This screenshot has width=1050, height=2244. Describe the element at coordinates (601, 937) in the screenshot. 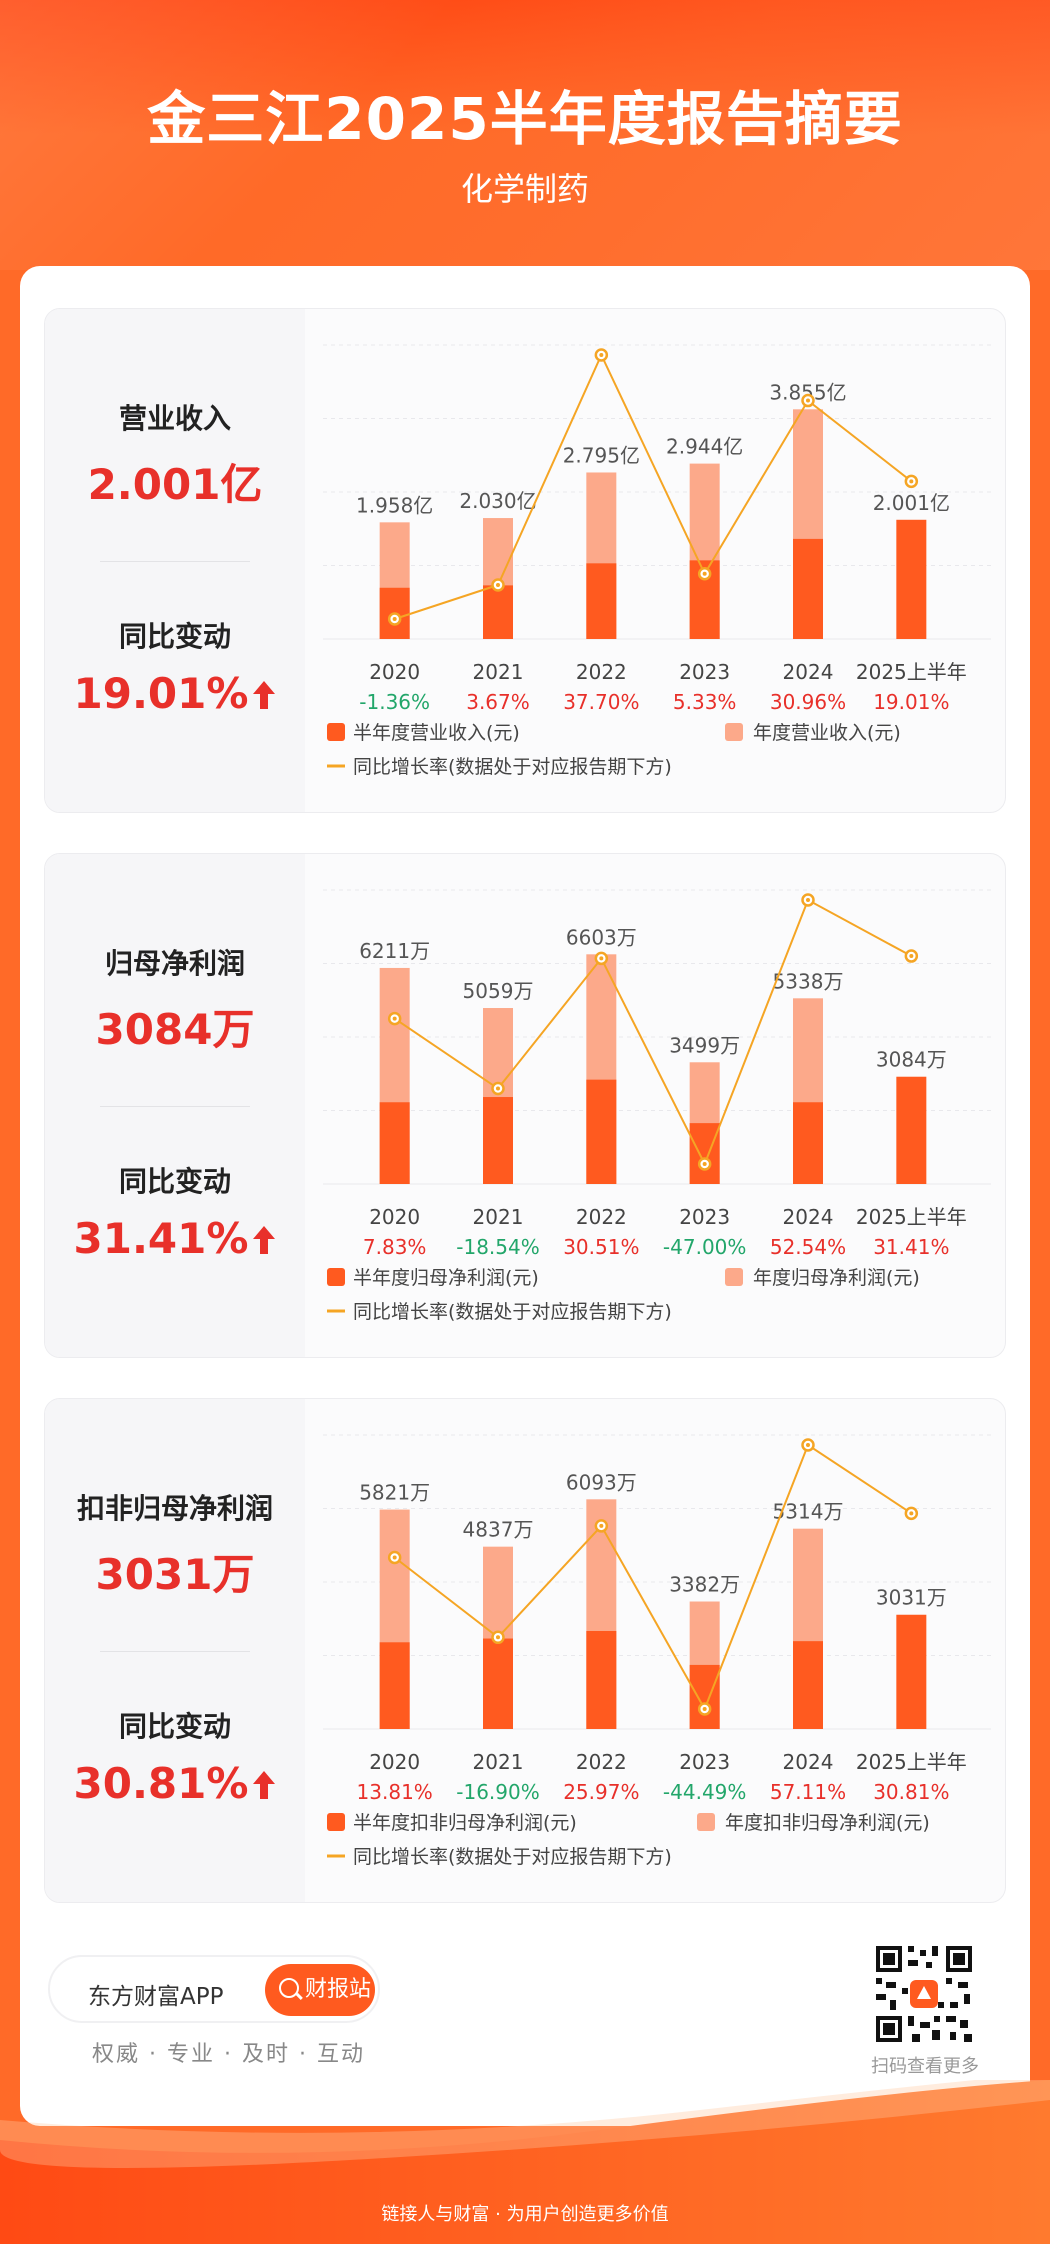

I see `bar-value-label: 6603万` at that location.